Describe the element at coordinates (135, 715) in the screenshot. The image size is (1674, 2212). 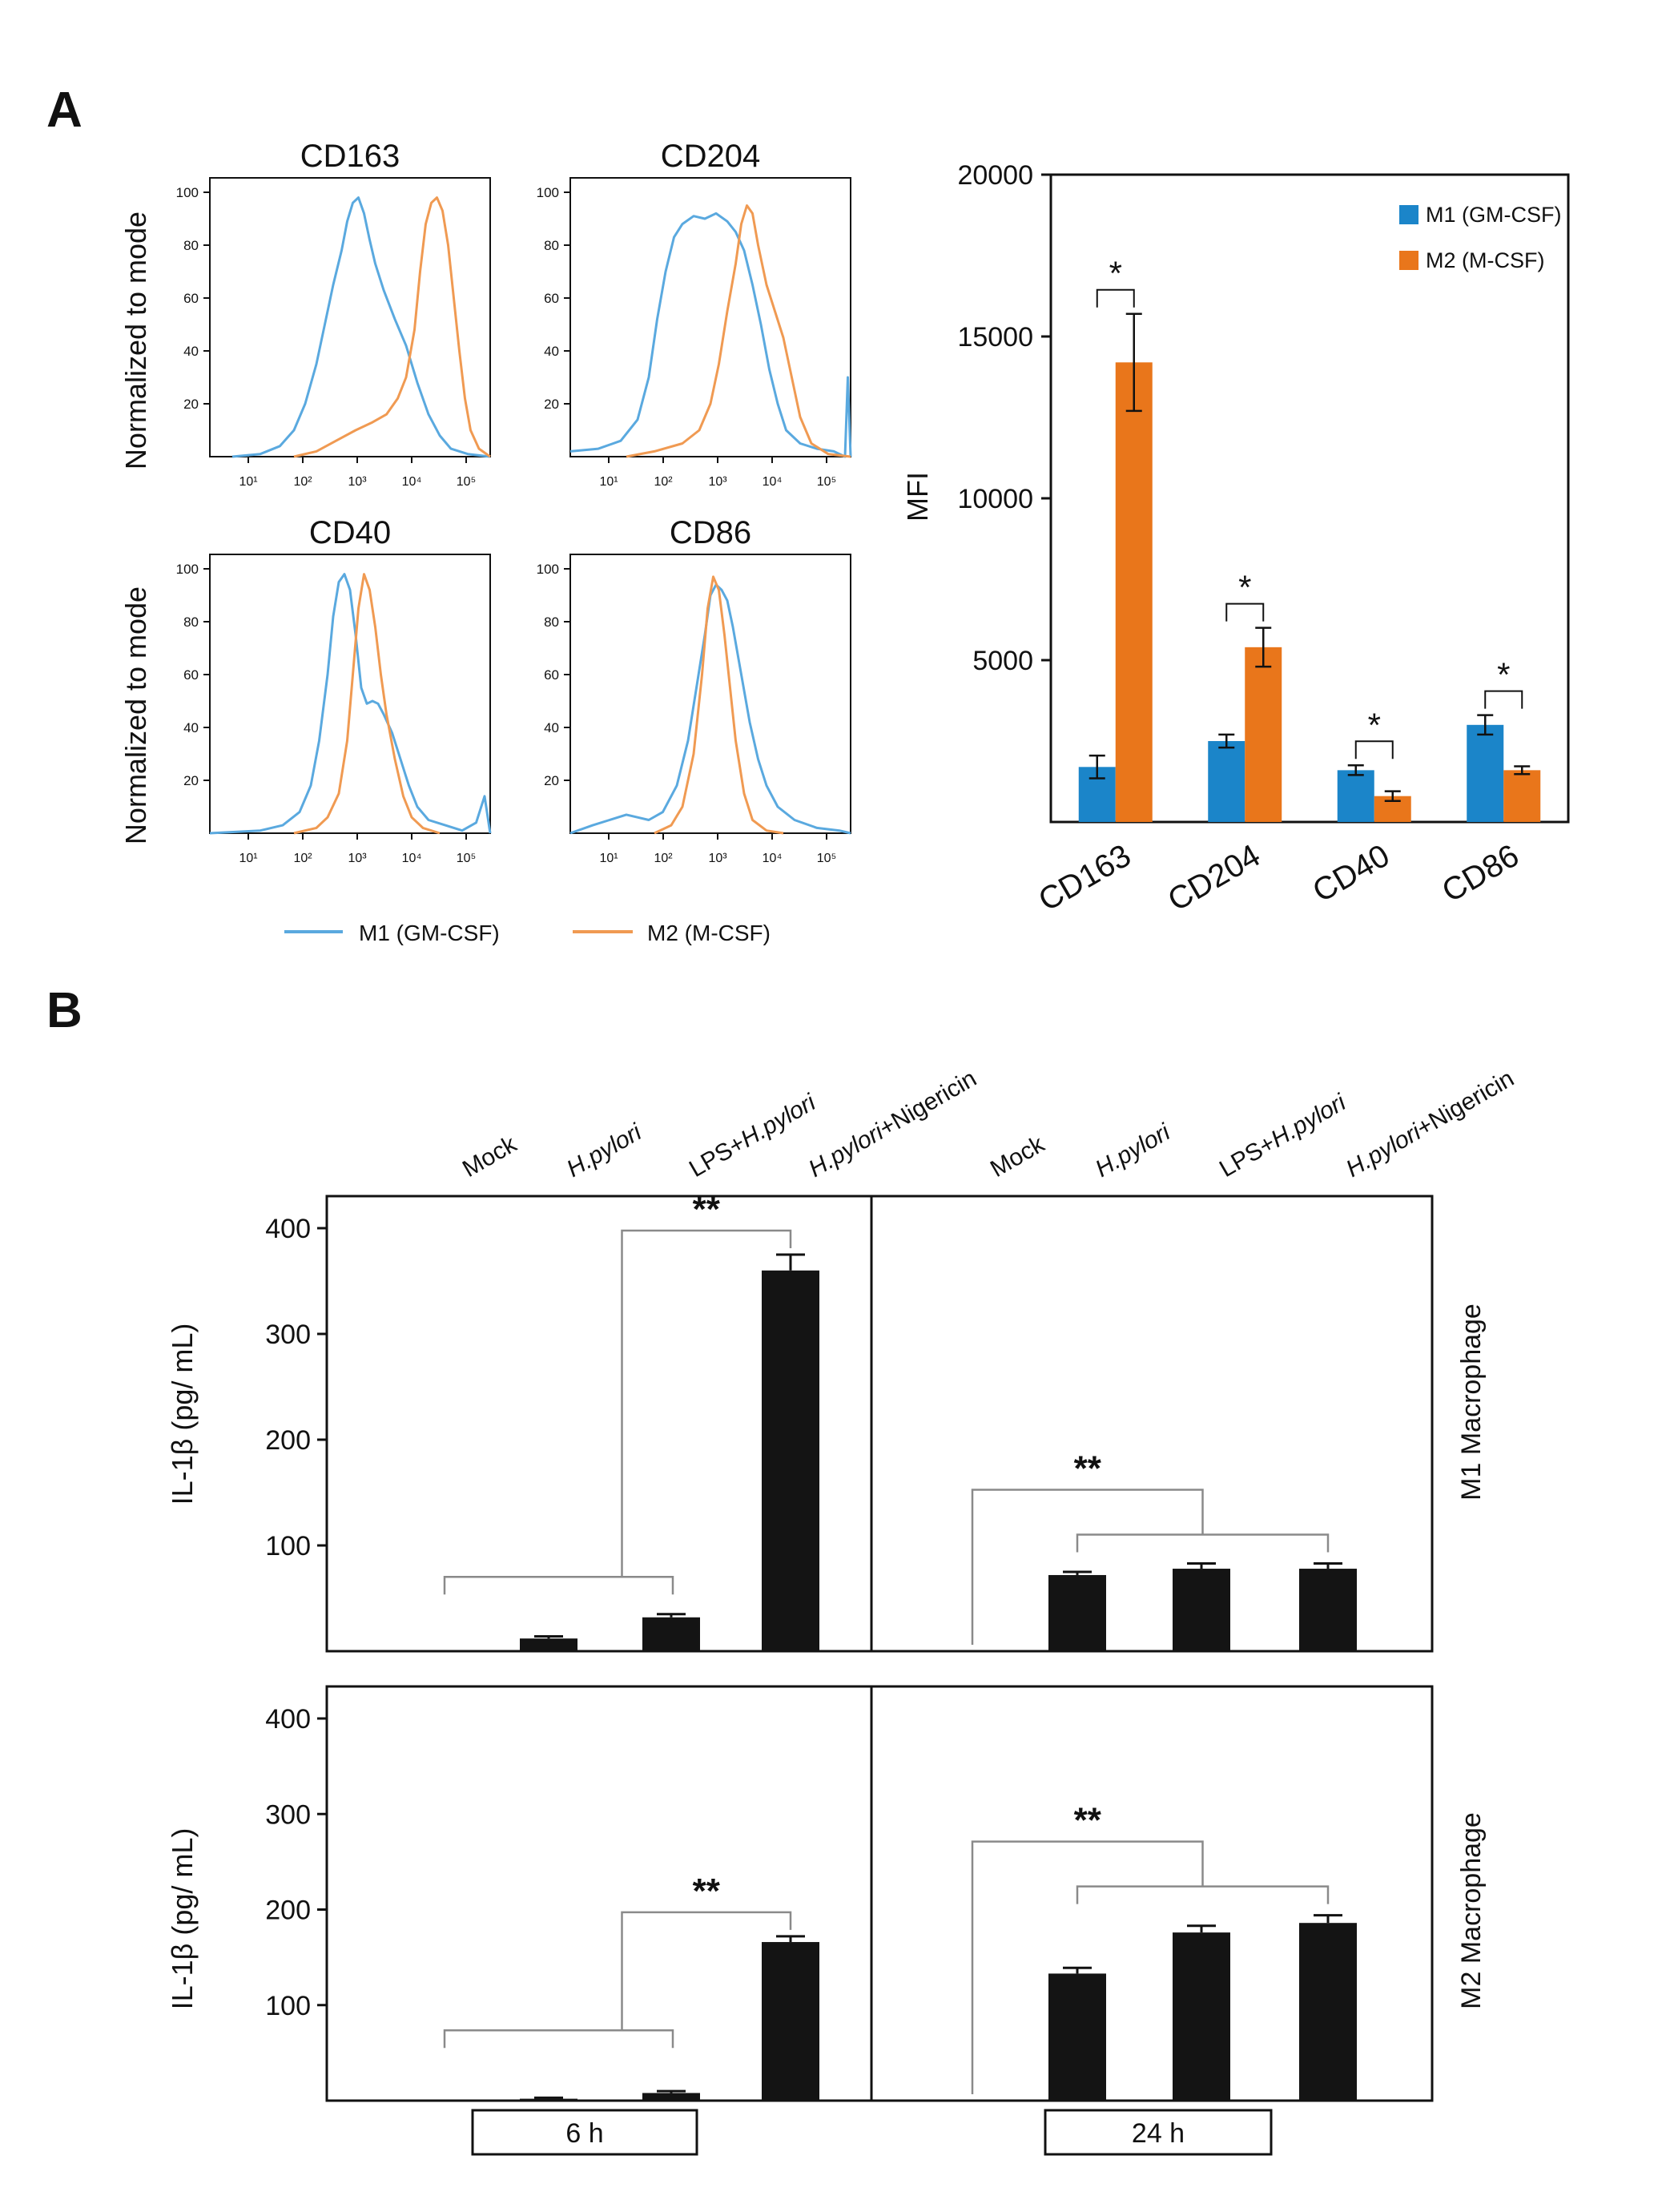
I see `histogram-y-label-bottom: Normalized to mode` at that location.